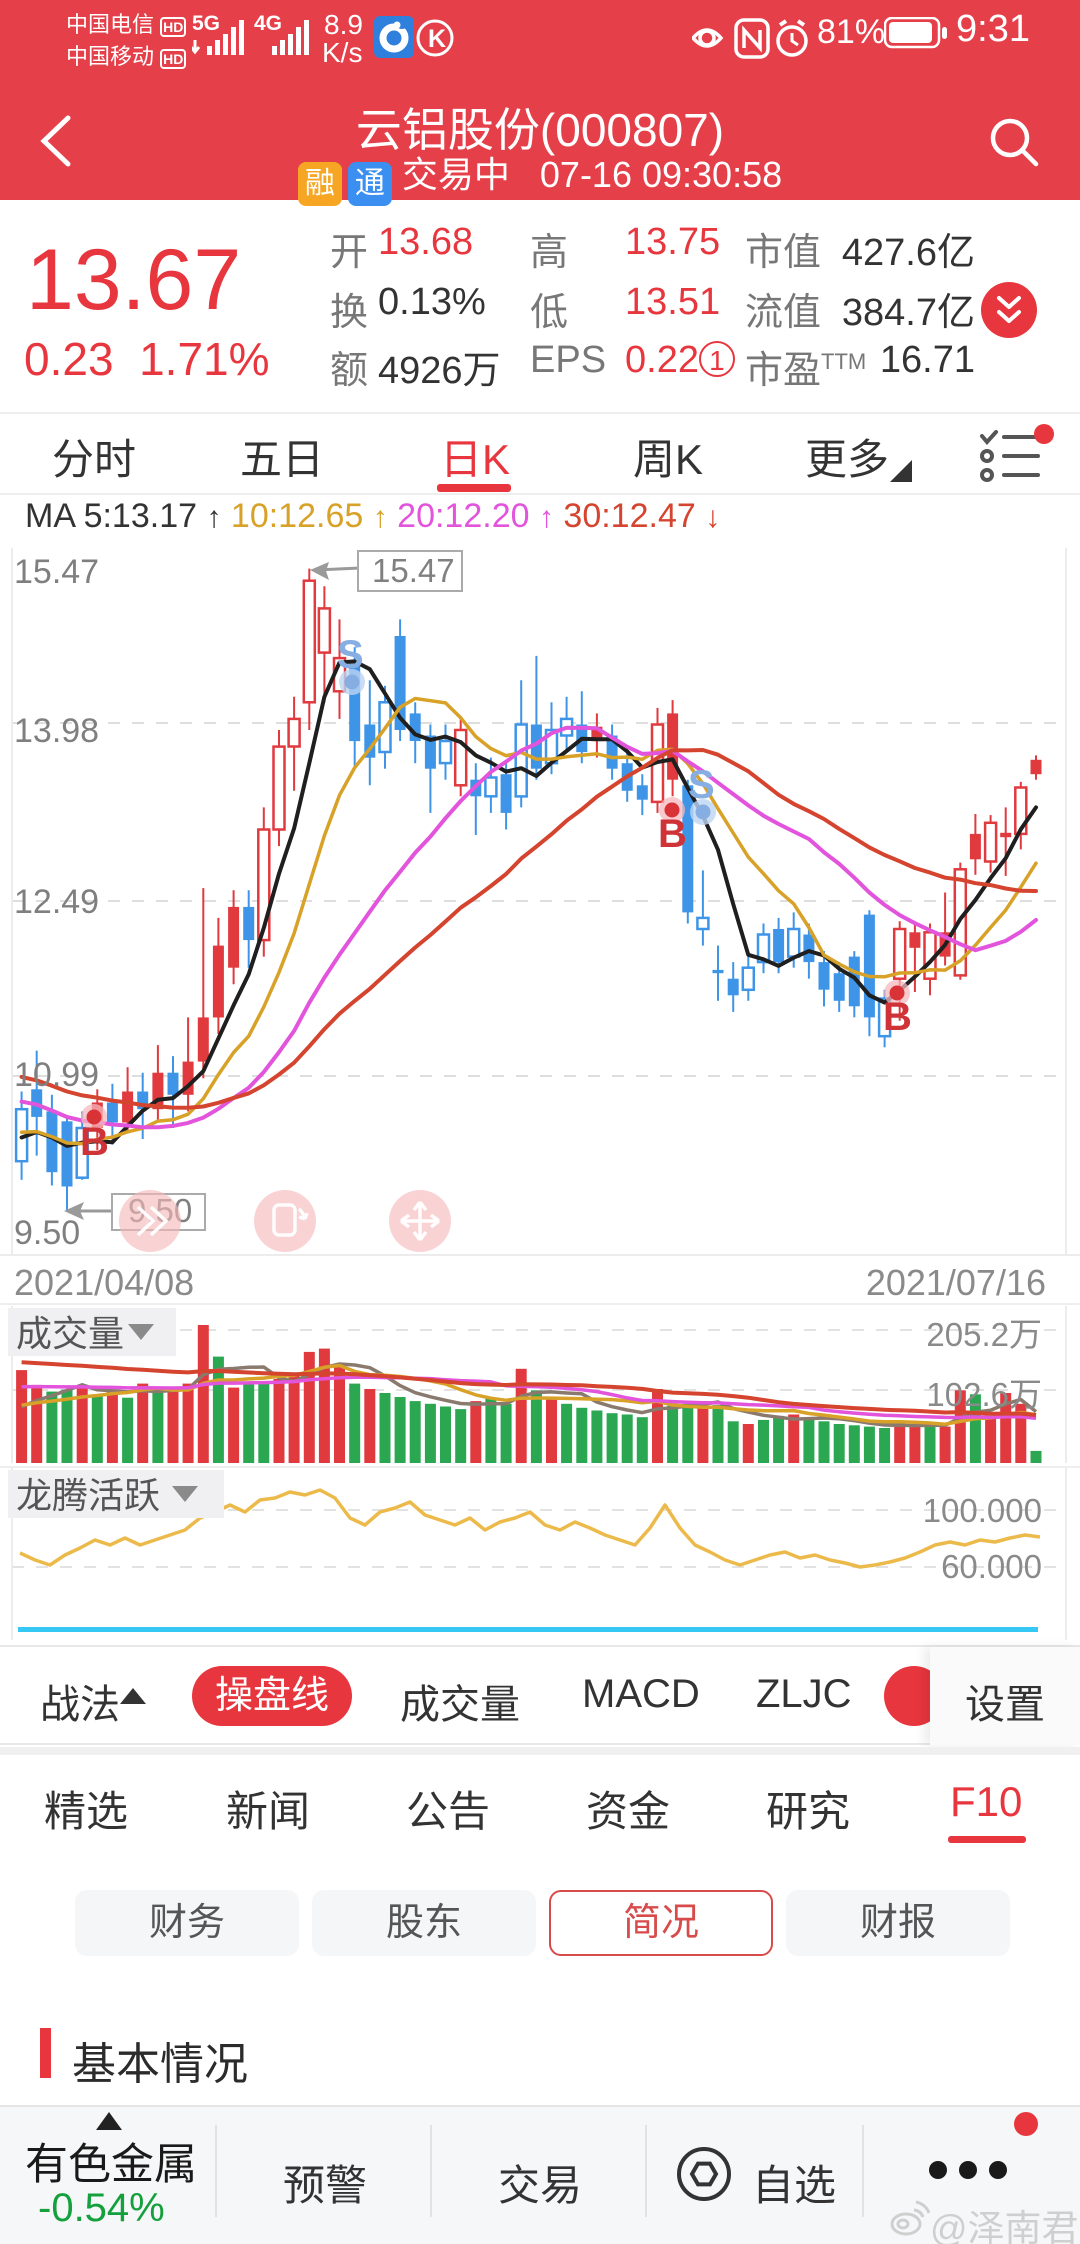 Image resolution: width=1080 pixels, height=2244 pixels. What do you see at coordinates (982, 1510) in the screenshot?
I see `svg-text: 100.000` at bounding box center [982, 1510].